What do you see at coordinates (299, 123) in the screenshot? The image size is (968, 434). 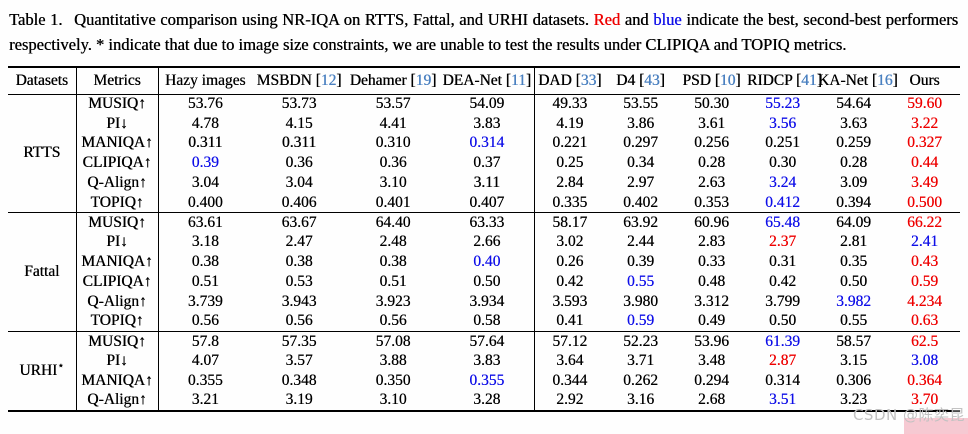 I see `metric-value: 4.15` at bounding box center [299, 123].